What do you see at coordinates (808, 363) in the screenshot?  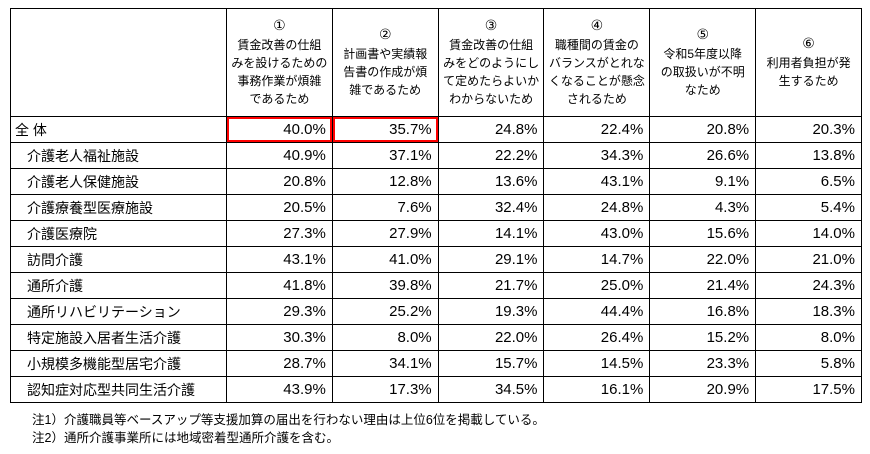 I see `value-cell: 5.8%` at bounding box center [808, 363].